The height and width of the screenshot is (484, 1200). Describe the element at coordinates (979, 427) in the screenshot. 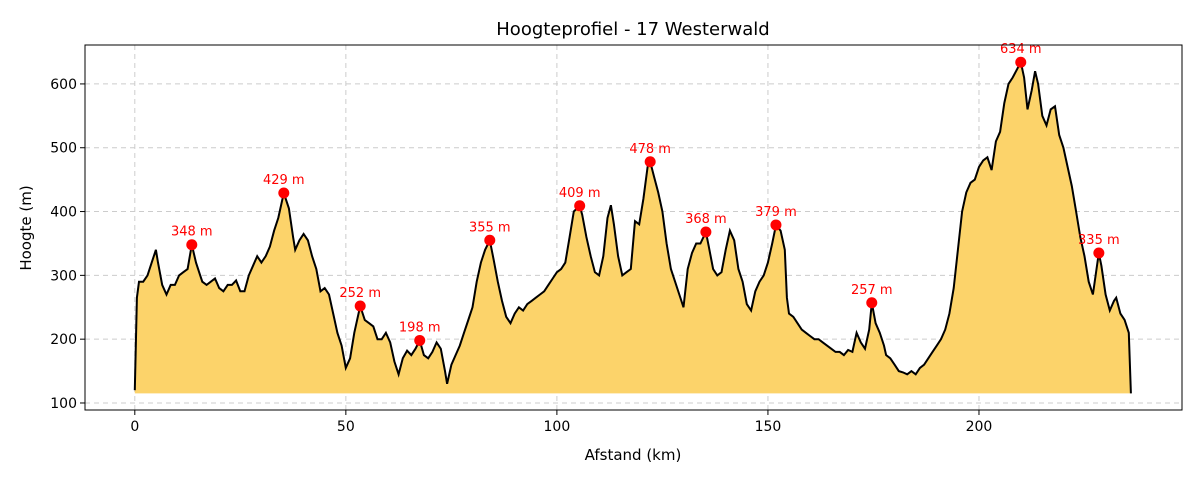

I see `x-tick-label: 200` at that location.